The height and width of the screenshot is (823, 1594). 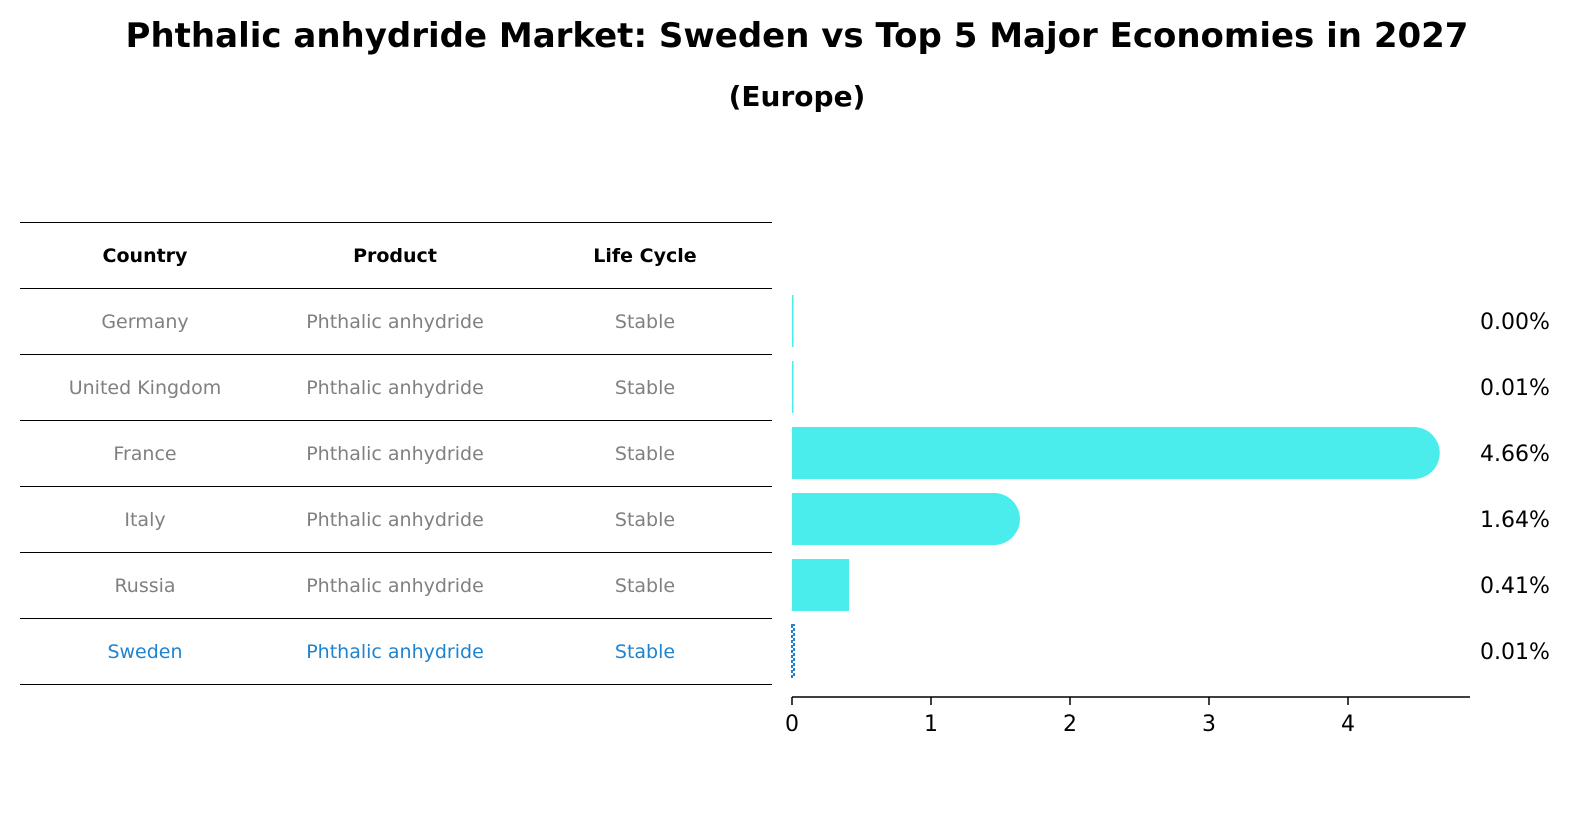 What do you see at coordinates (145, 585) in the screenshot?
I see `country-cell: Russia` at bounding box center [145, 585].